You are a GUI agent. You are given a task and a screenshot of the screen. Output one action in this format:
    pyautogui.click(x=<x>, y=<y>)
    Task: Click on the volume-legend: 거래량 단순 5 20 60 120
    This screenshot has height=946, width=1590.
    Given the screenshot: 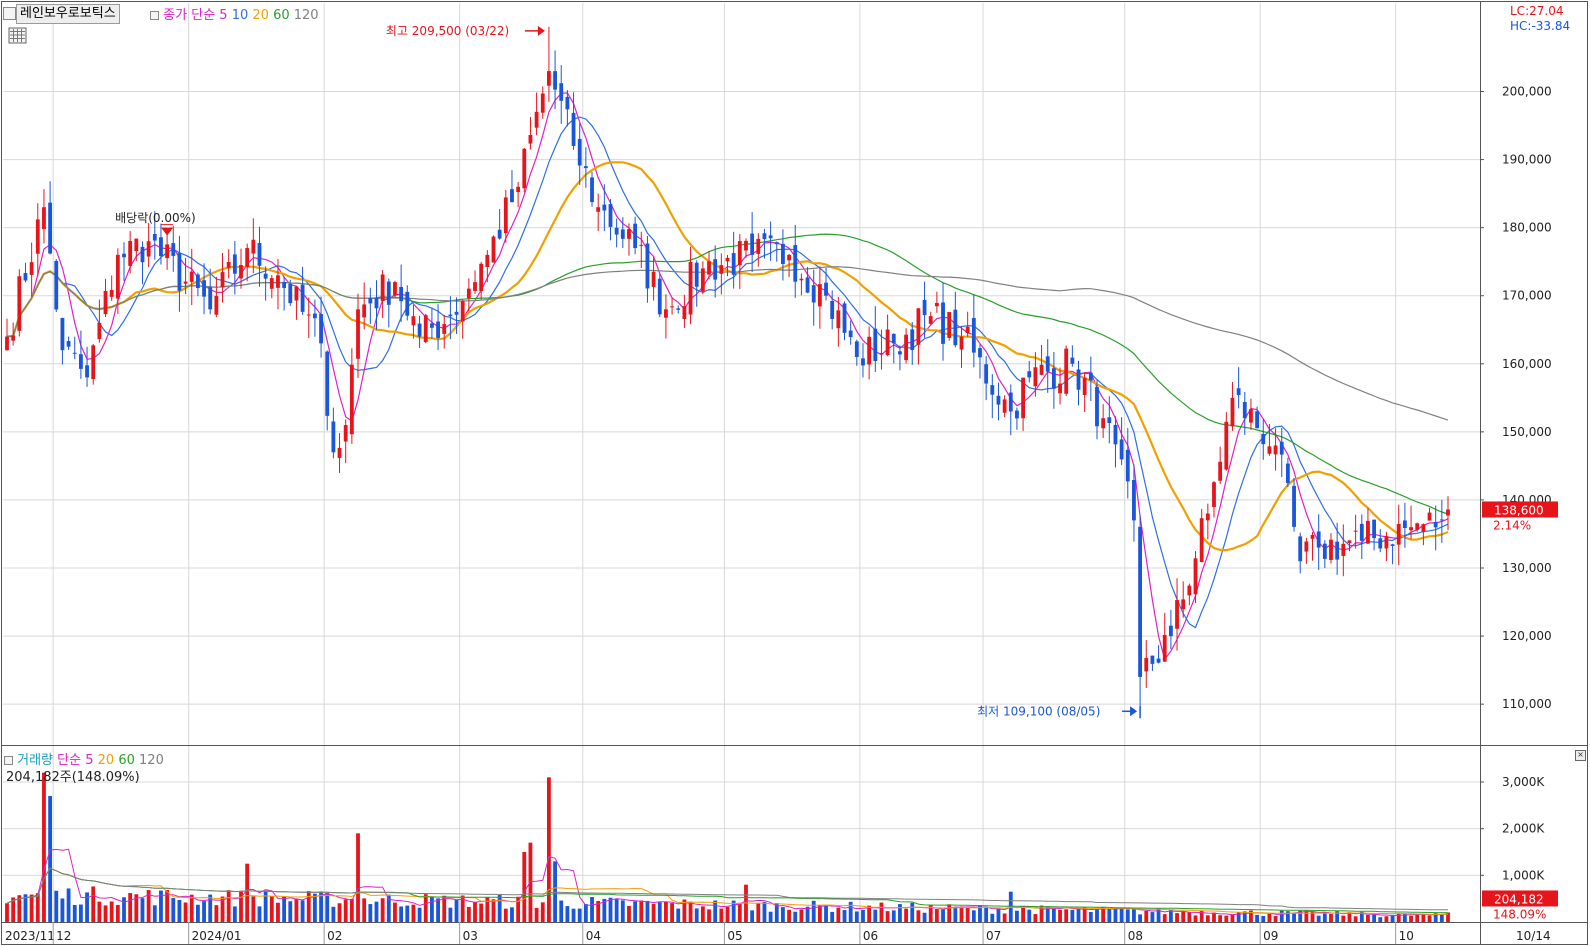 What is the action you would take?
    pyautogui.click(x=84, y=758)
    